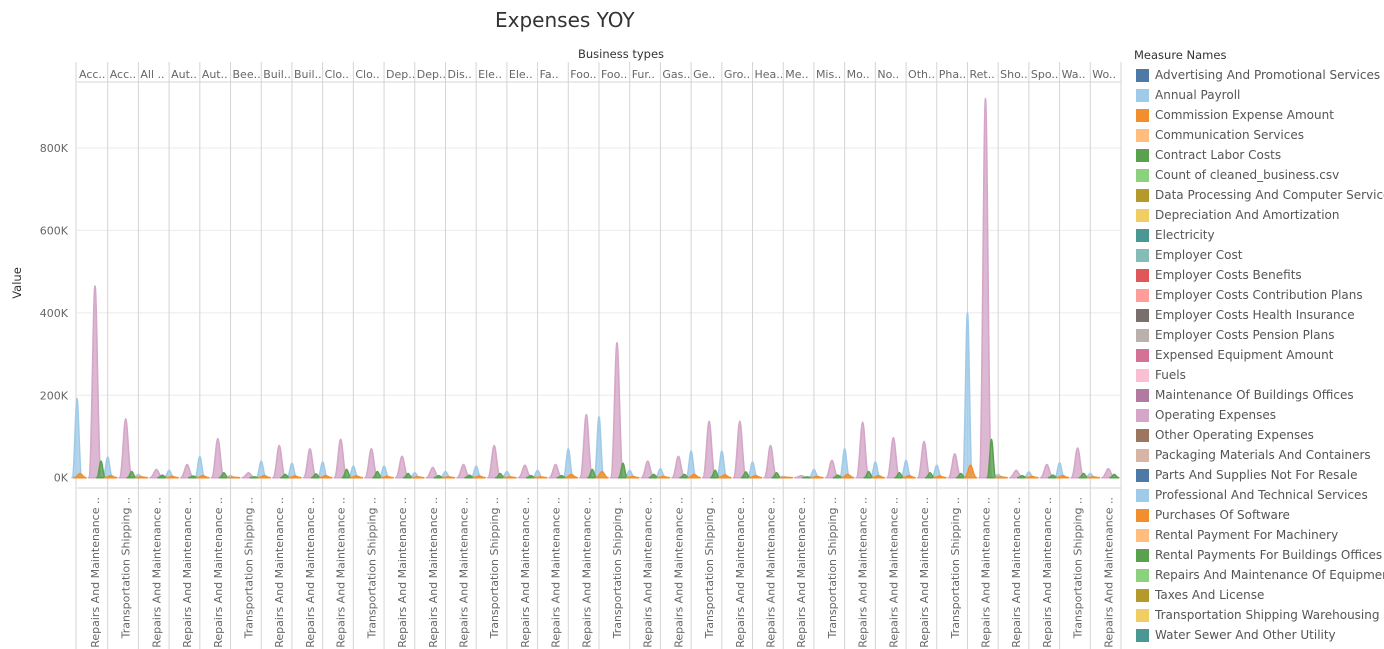 The image size is (1384, 649). I want to click on legend-label: Commission Expense Amount, so click(1244, 115).